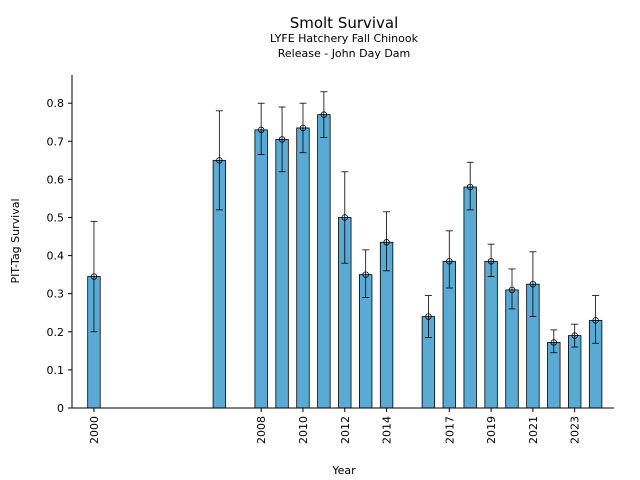 The height and width of the screenshot is (480, 640). I want to click on x-tick-label: 2000, so click(94, 430).